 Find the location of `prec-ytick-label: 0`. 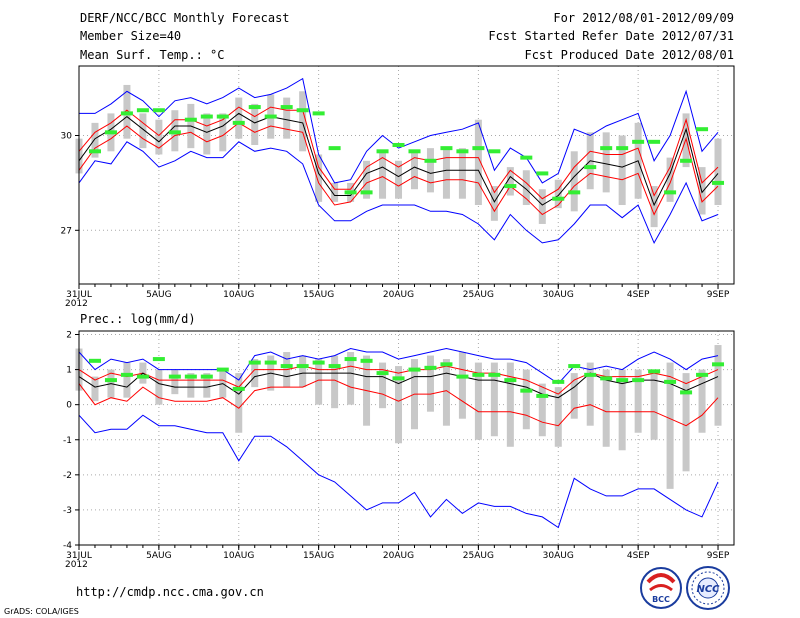

prec-ytick-label: 0 is located at coordinates (69, 406).